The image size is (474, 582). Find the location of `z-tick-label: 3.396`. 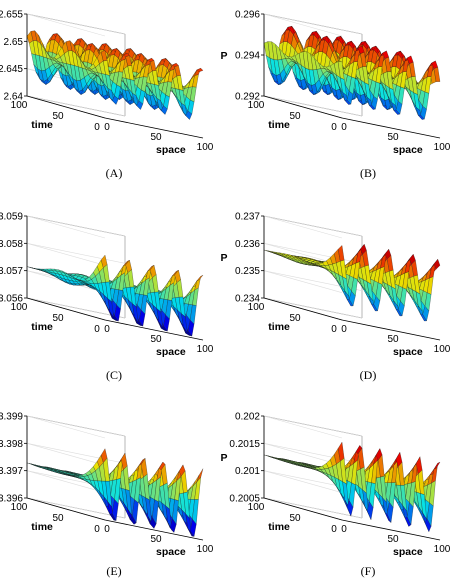

z-tick-label: 3.396 is located at coordinates (11, 499).